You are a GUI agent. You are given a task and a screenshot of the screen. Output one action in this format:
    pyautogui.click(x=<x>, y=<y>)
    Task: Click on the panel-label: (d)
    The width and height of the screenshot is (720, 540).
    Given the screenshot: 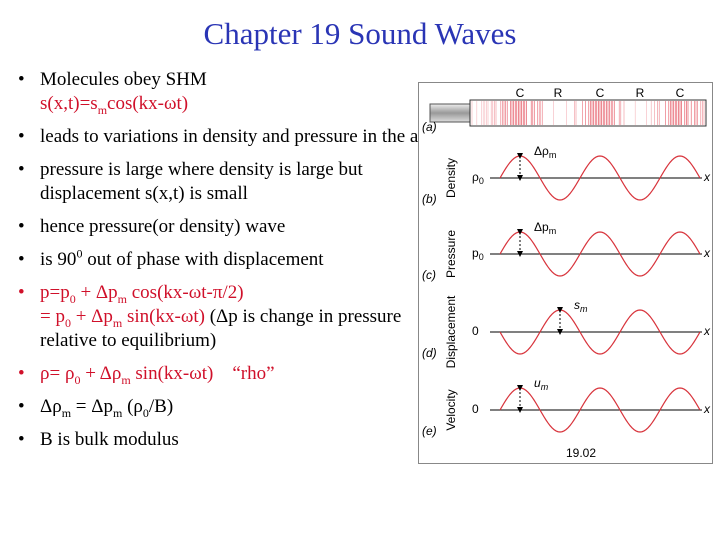 What is the action you would take?
    pyautogui.click(x=429, y=353)
    